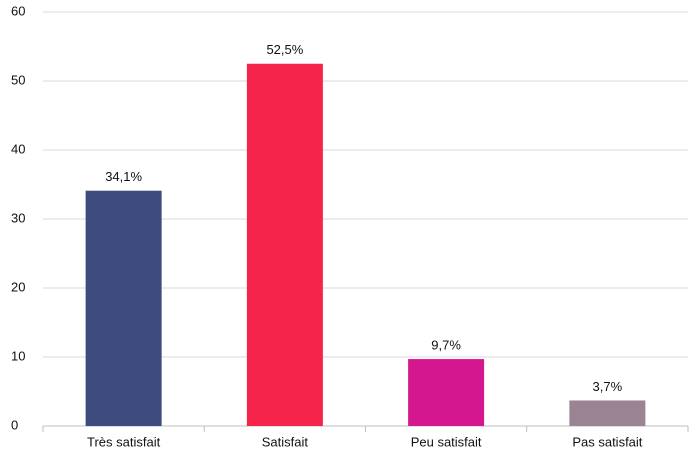 The image size is (700, 467). Describe the element at coordinates (446, 345) in the screenshot. I see `value-label: 9,7%` at that location.